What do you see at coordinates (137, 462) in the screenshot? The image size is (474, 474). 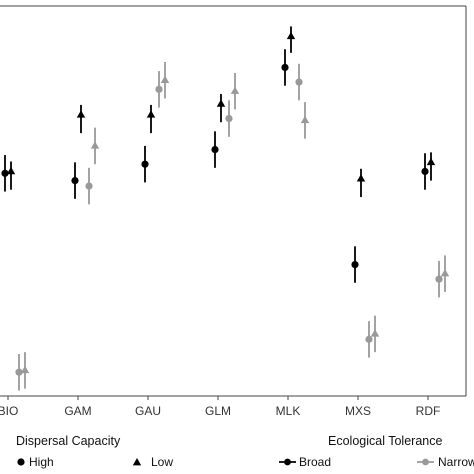 I see `legend-triangle-marker` at bounding box center [137, 462].